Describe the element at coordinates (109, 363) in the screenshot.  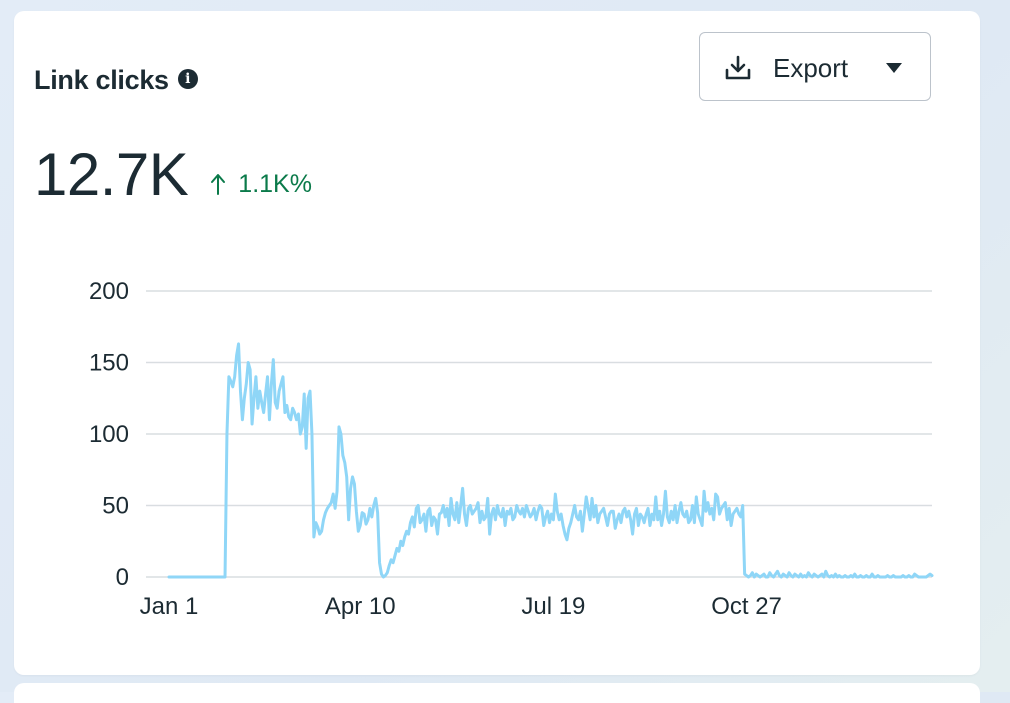
I see `y-tick-label: 150` at that location.